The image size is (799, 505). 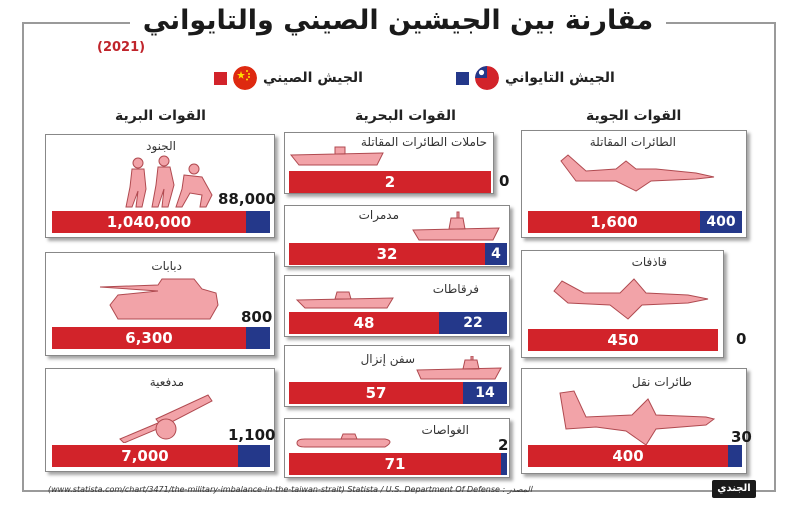 What do you see at coordinates (560, 78) in the screenshot?
I see `legend-taiwan-label: الجيش التايواني` at bounding box center [560, 78].